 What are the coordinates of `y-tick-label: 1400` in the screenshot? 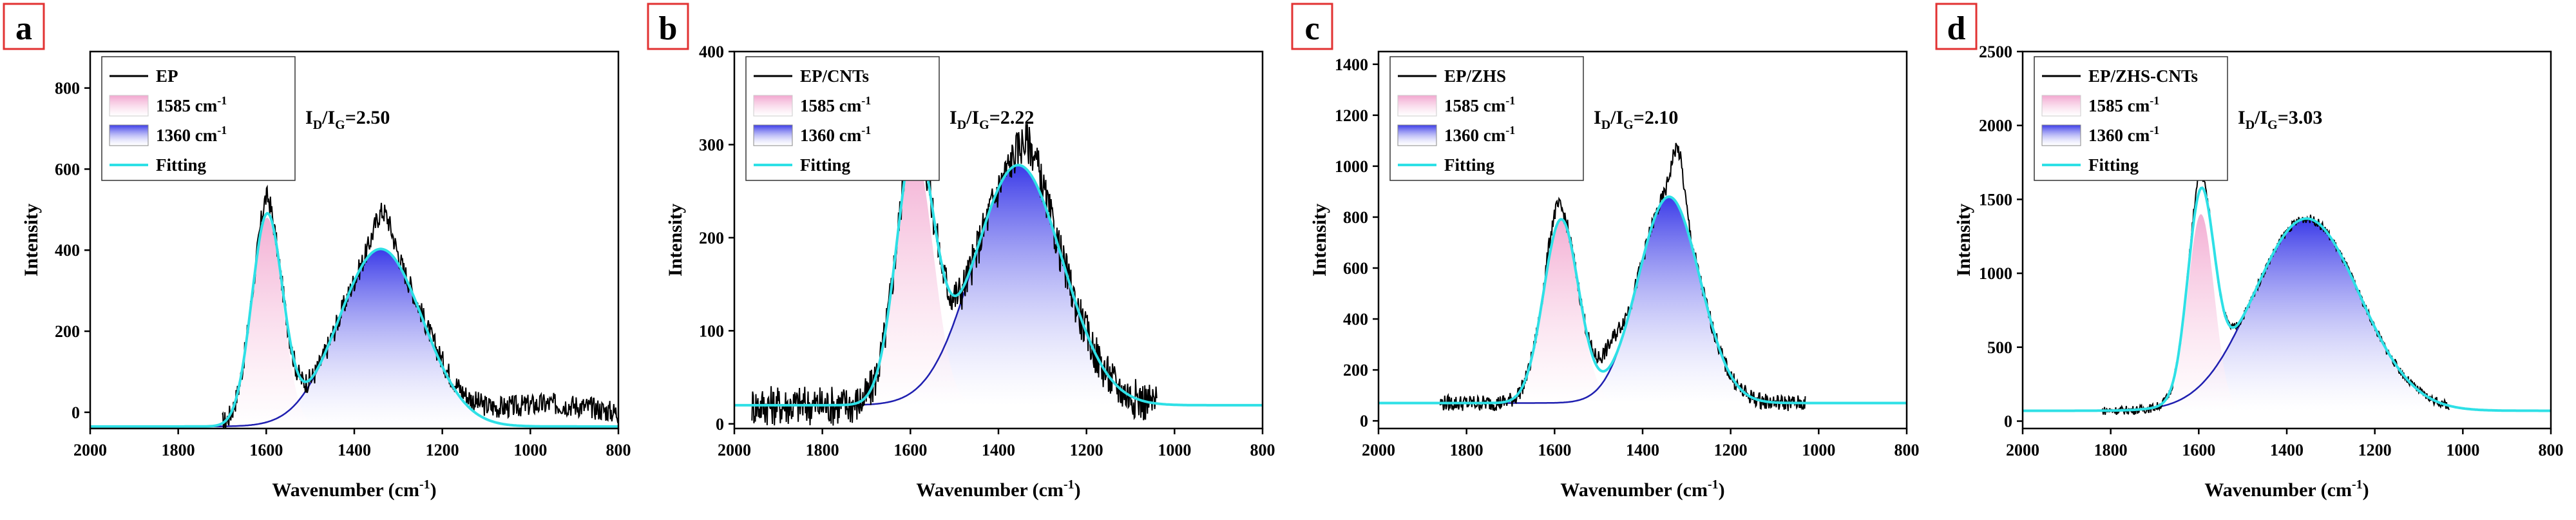 It's located at (1351, 64).